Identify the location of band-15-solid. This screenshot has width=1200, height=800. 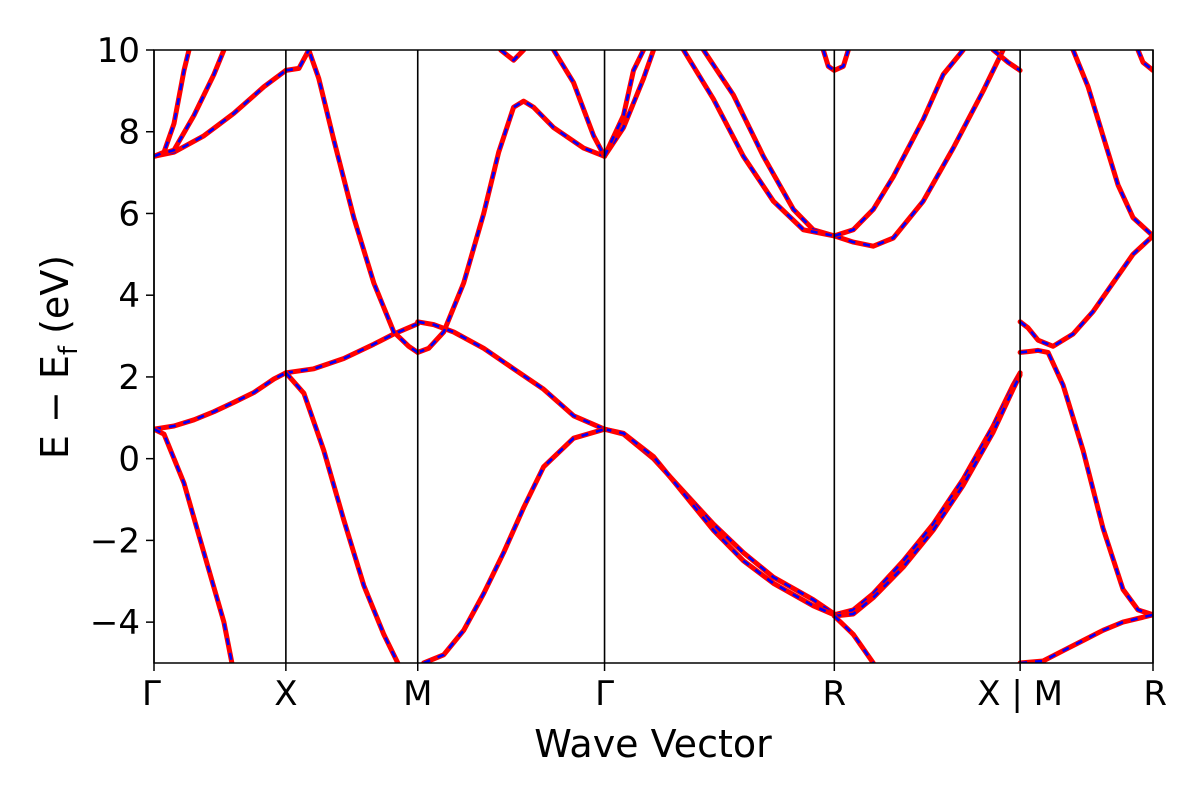
(173, 104).